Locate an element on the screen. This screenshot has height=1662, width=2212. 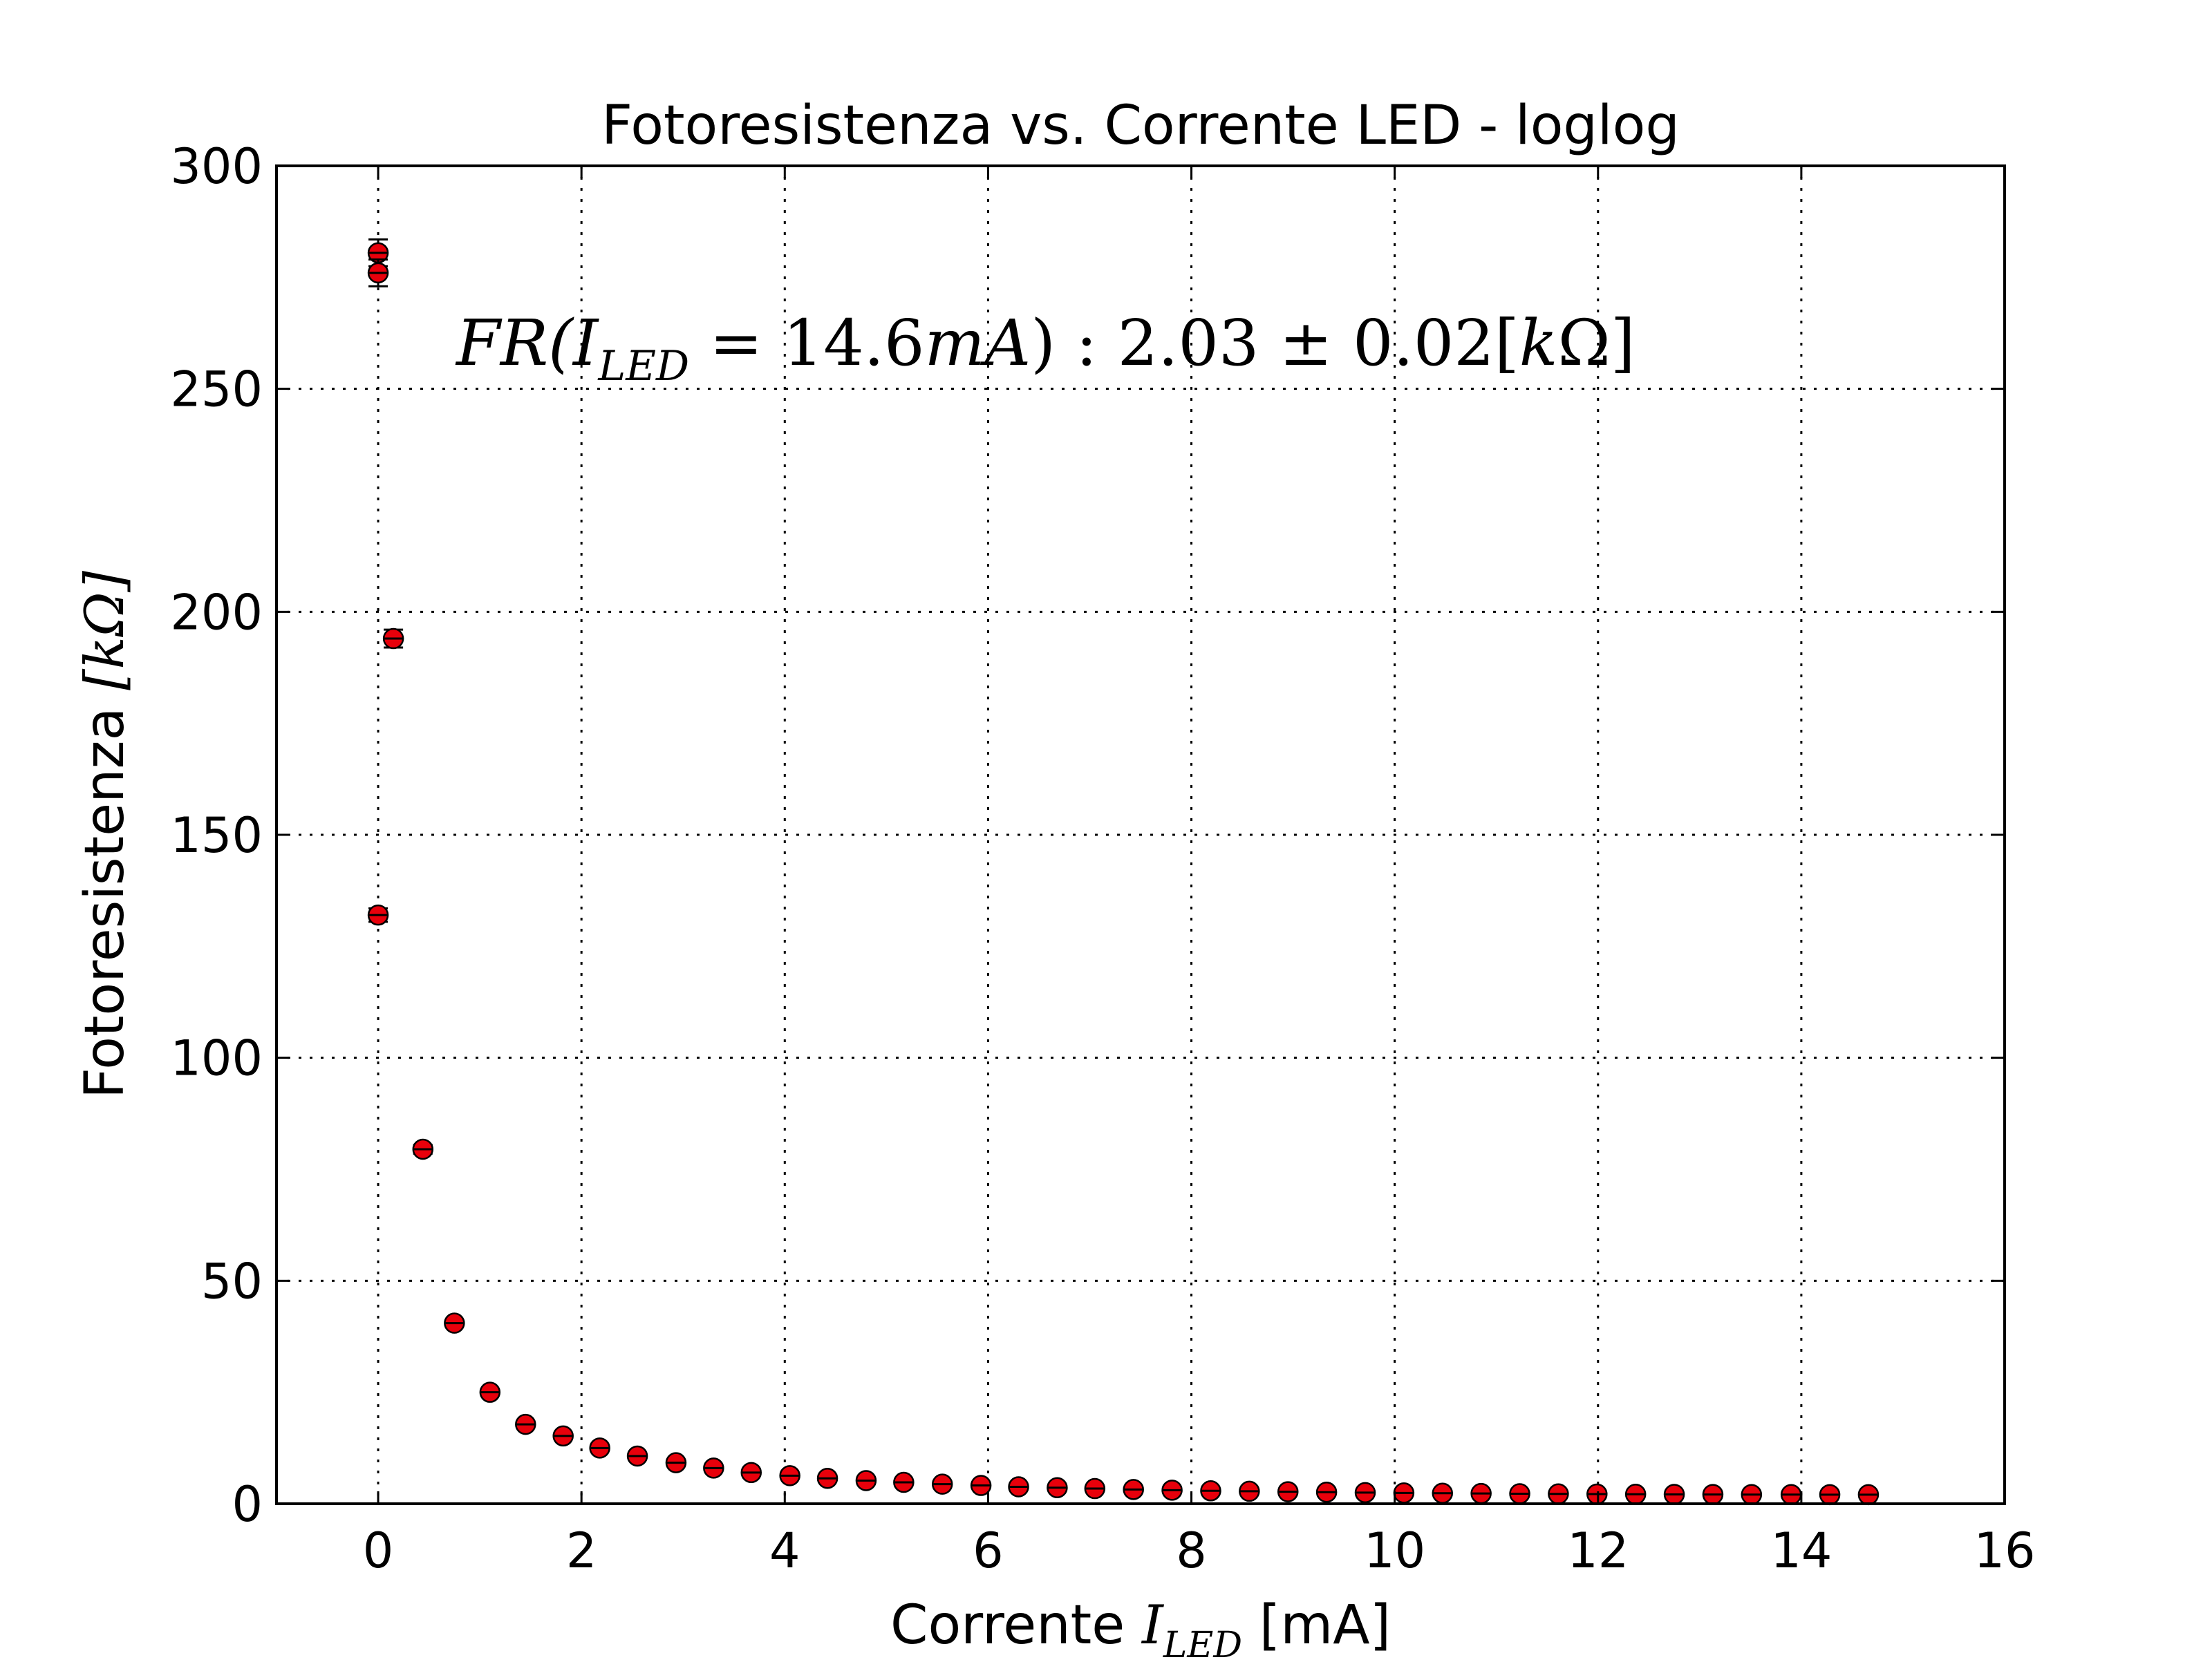
x-tick-label: 4 is located at coordinates (784, 1551).